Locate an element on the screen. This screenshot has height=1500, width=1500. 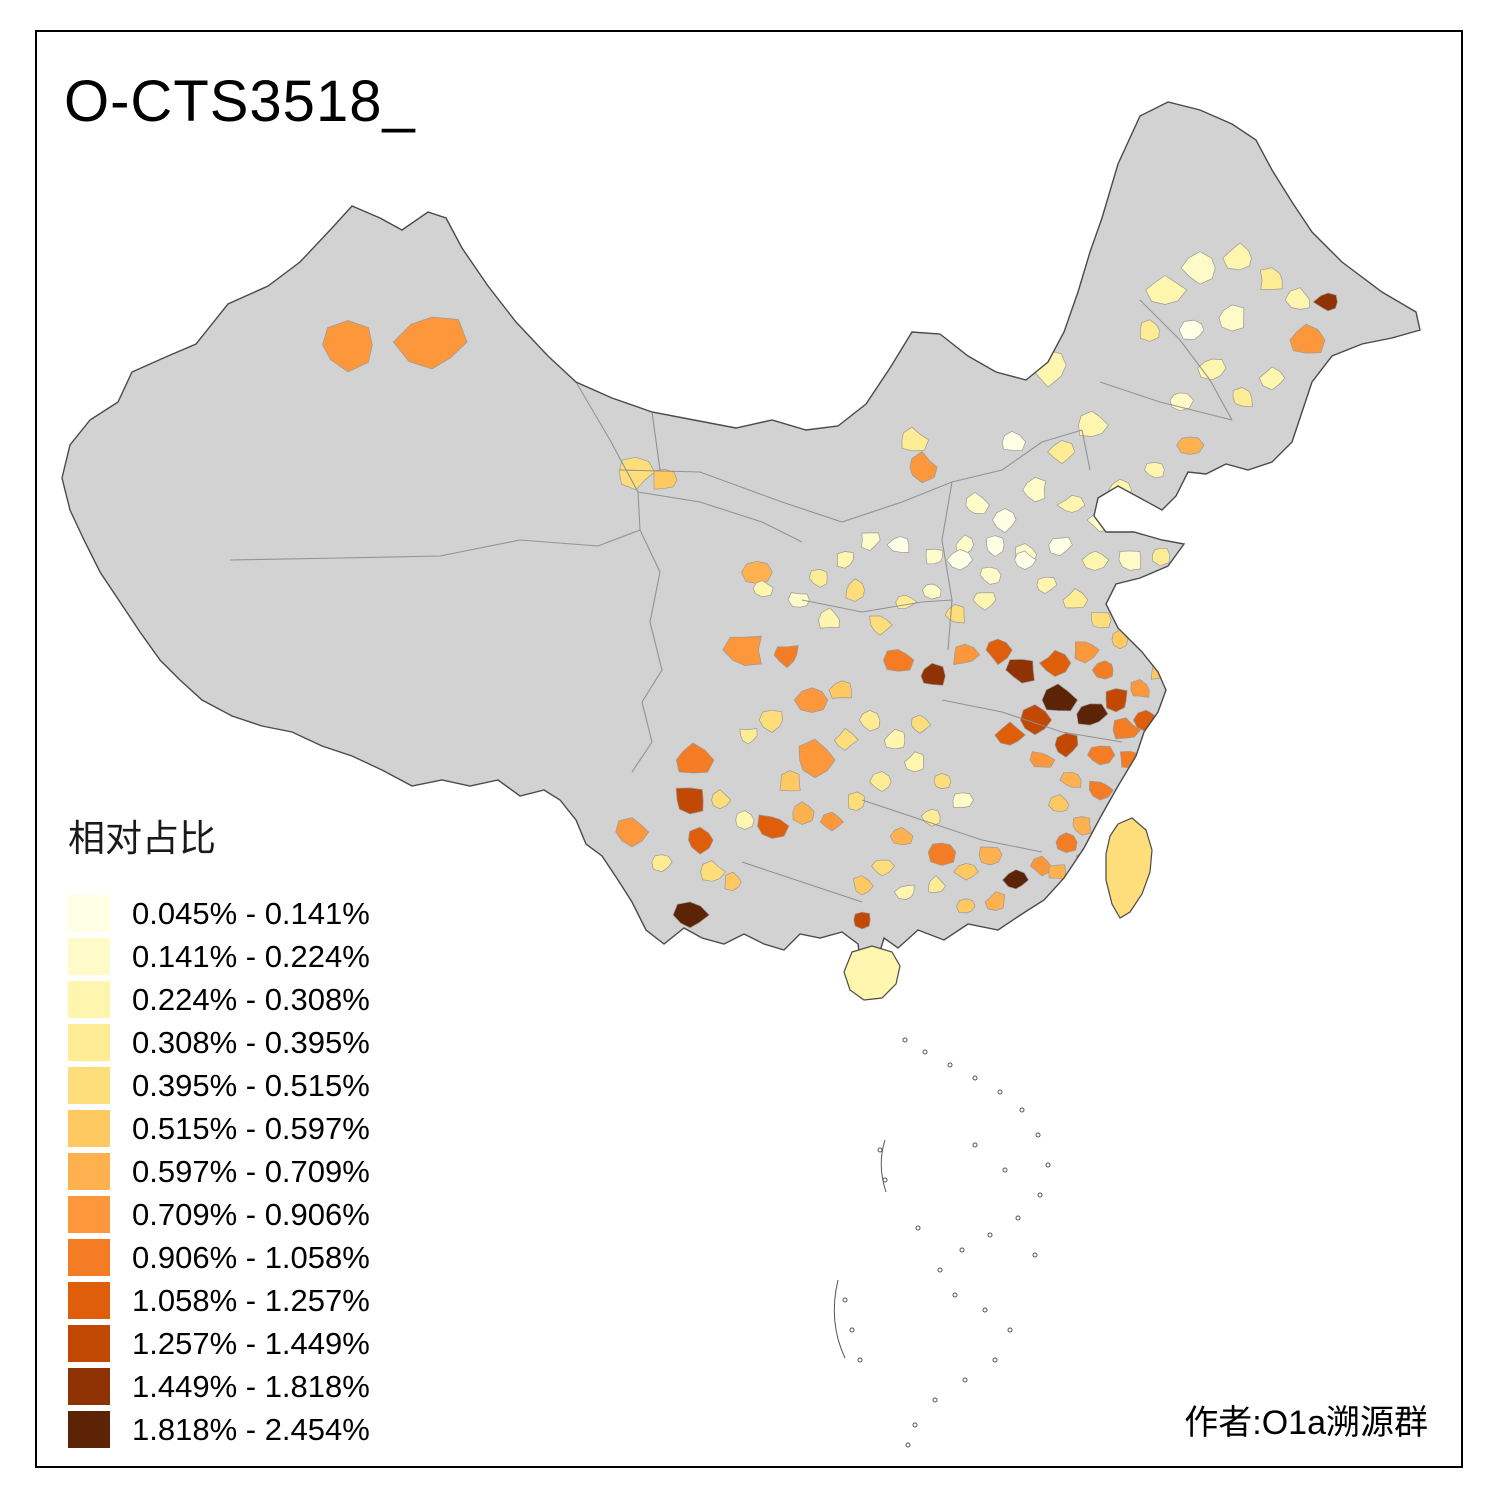
map-title: O-CTS3518_ is located at coordinates (240, 101).